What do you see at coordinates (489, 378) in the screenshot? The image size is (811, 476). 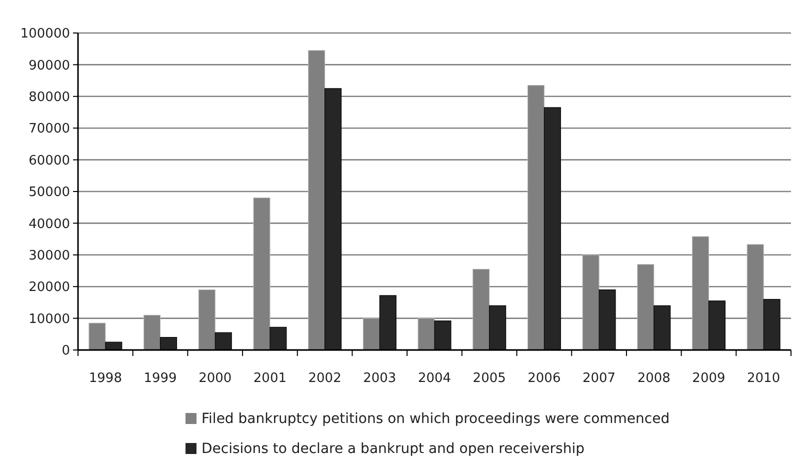 I see `x-tick-label: 2005` at bounding box center [489, 378].